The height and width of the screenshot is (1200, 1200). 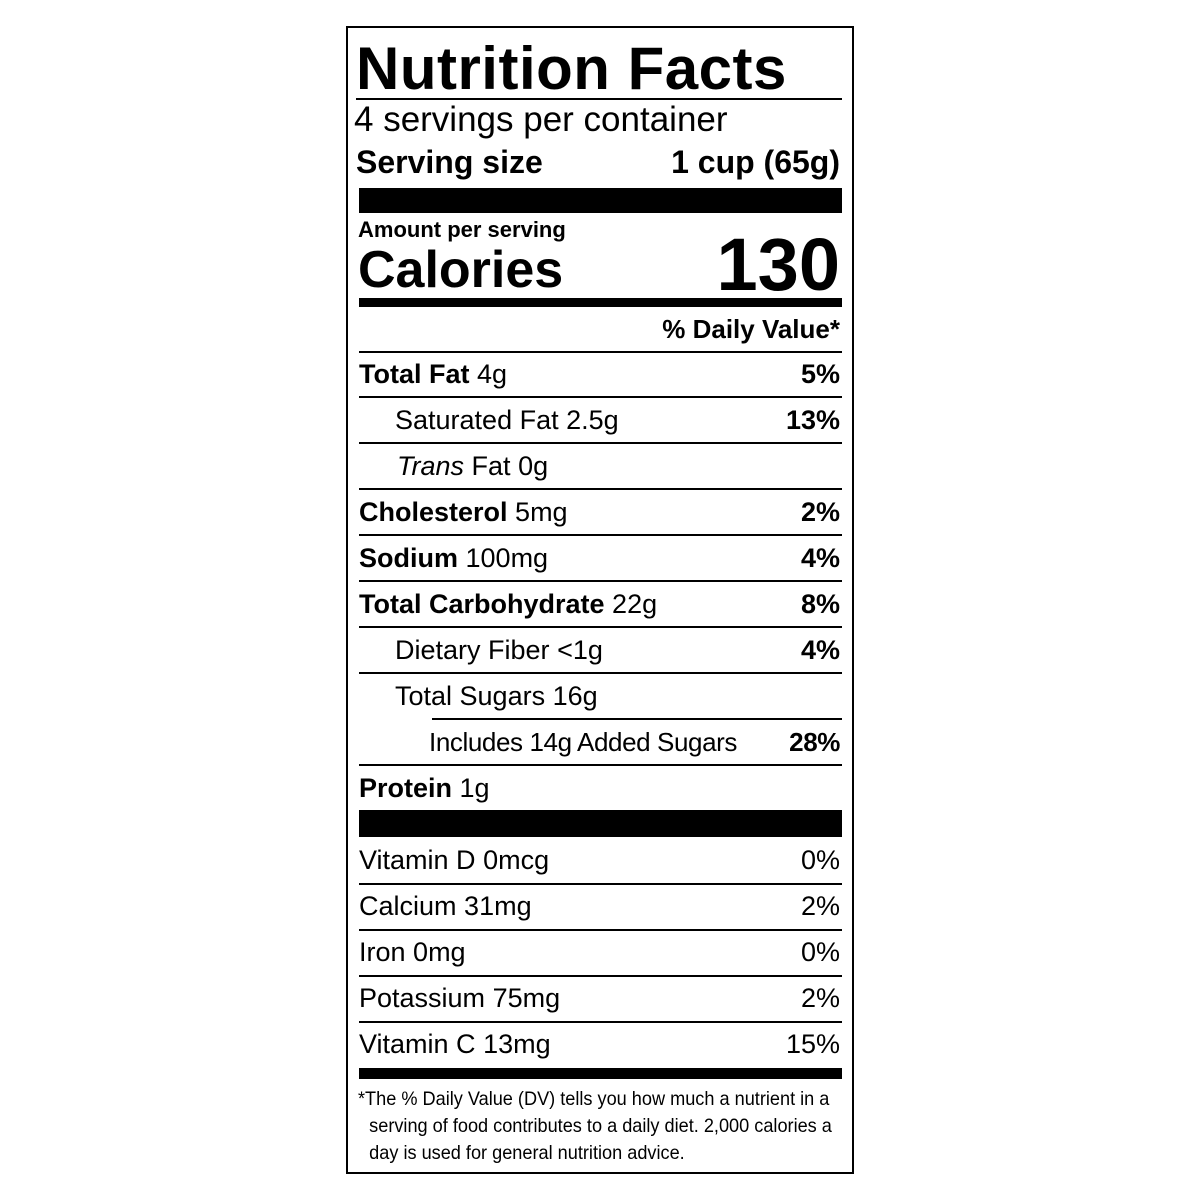 I want to click on nutrient-name: Includes 14g Added Sugars, so click(x=583, y=741).